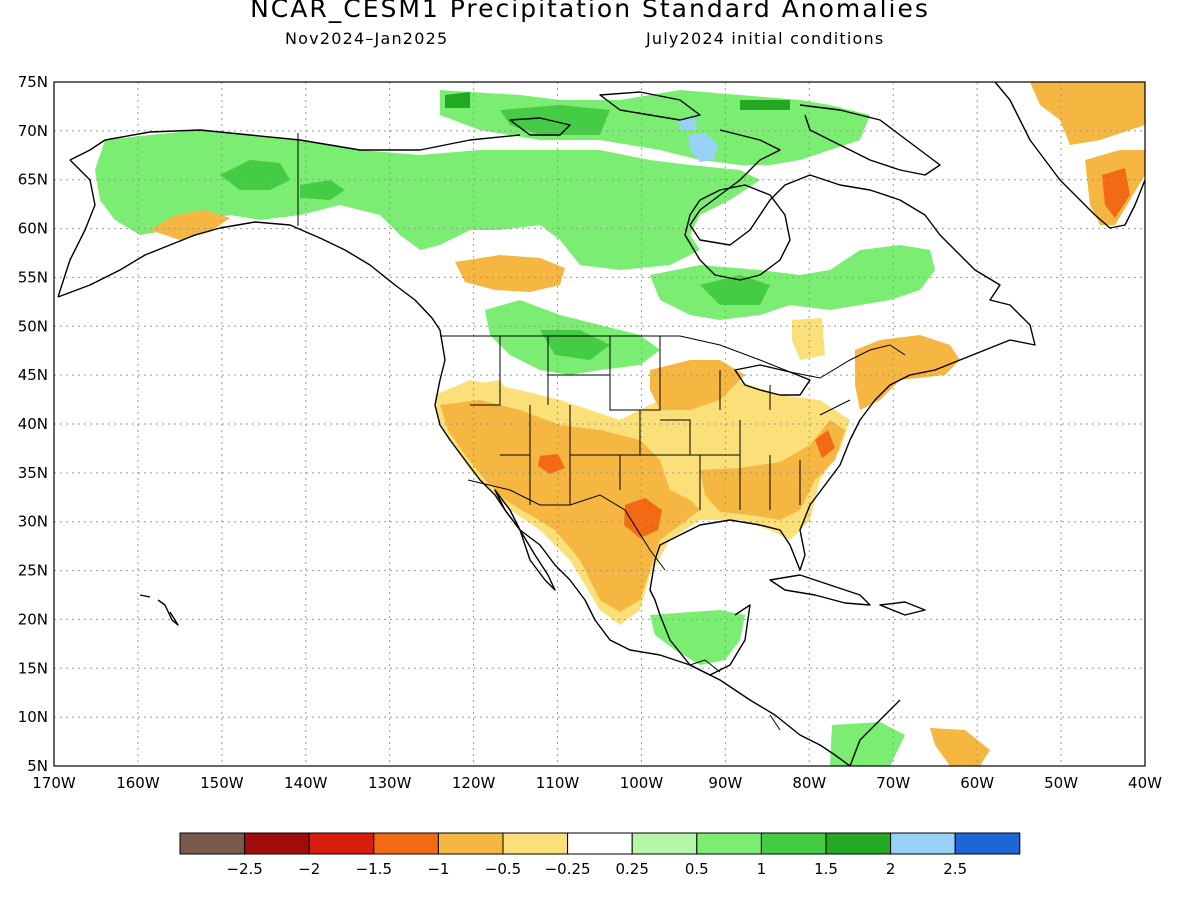  Describe the element at coordinates (33, 82) in the screenshot. I see `lat-tick-label: 75N` at that location.